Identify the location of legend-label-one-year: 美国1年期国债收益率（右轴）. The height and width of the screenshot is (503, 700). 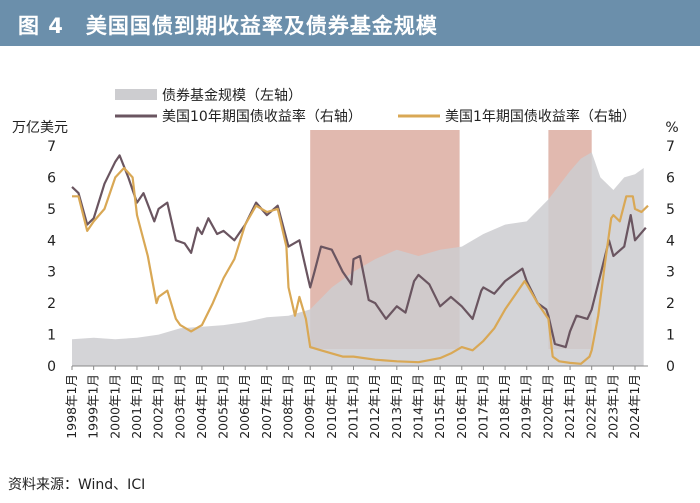
(540, 116).